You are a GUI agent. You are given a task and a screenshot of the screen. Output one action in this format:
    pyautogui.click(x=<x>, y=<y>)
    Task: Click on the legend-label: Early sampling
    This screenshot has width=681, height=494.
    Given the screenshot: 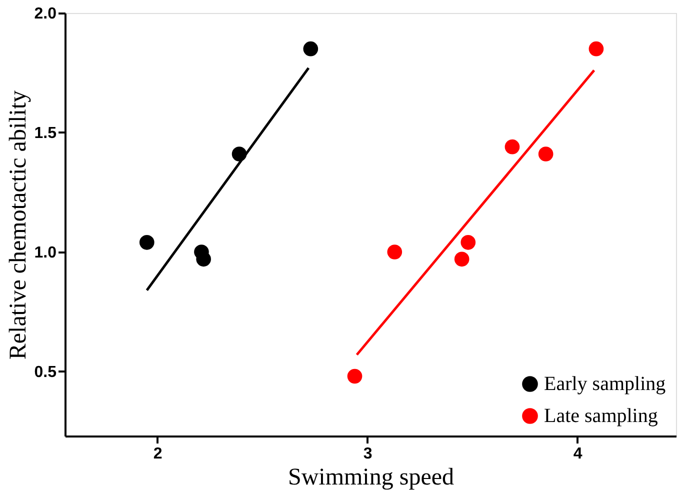 What is the action you would take?
    pyautogui.click(x=605, y=384)
    